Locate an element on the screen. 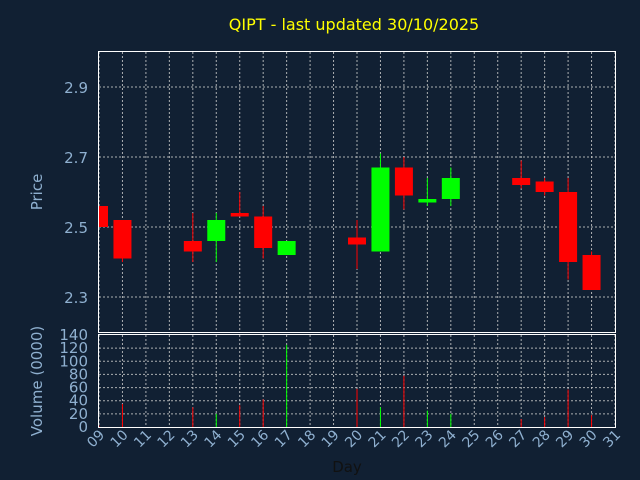 This screenshot has width=640, height=480. day-tick-label: 21 is located at coordinates (378, 439).